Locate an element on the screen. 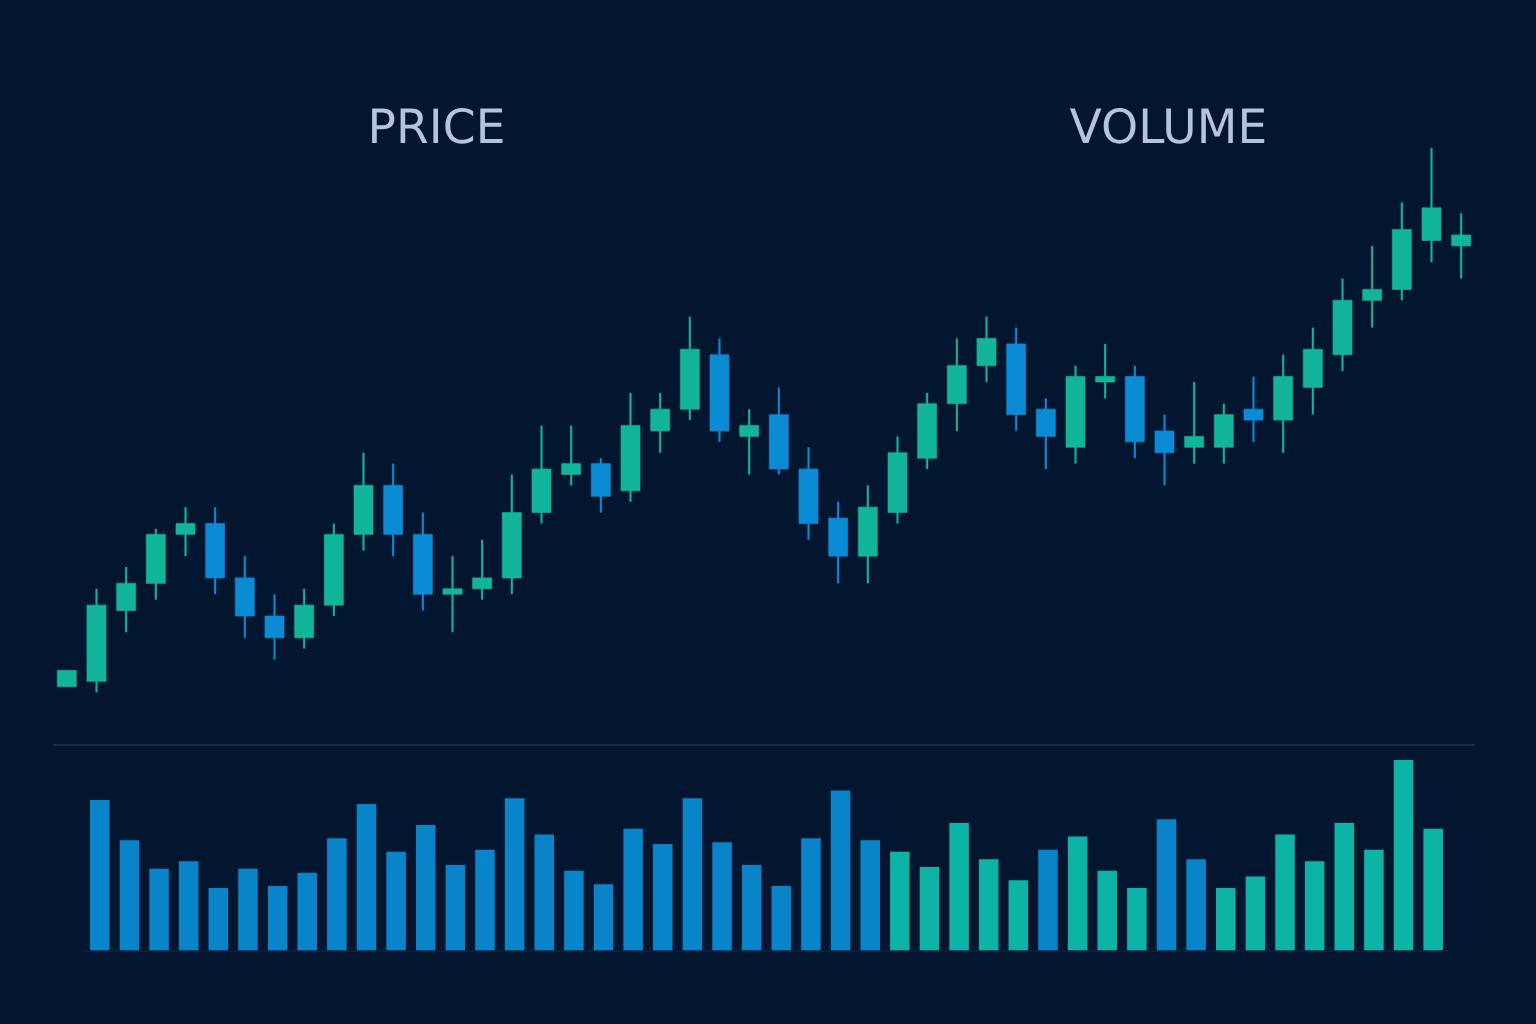 The width and height of the screenshot is (1536, 1024). text: VOLUME is located at coordinates (1167, 125).